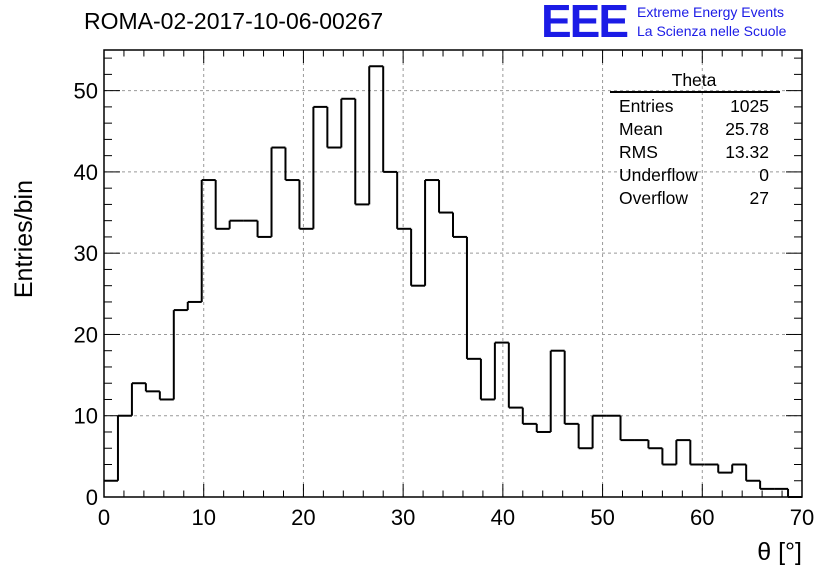 Image resolution: width=836 pixels, height=572 pixels. I want to click on stats-row-mean: Mean 25.78, so click(694, 129).